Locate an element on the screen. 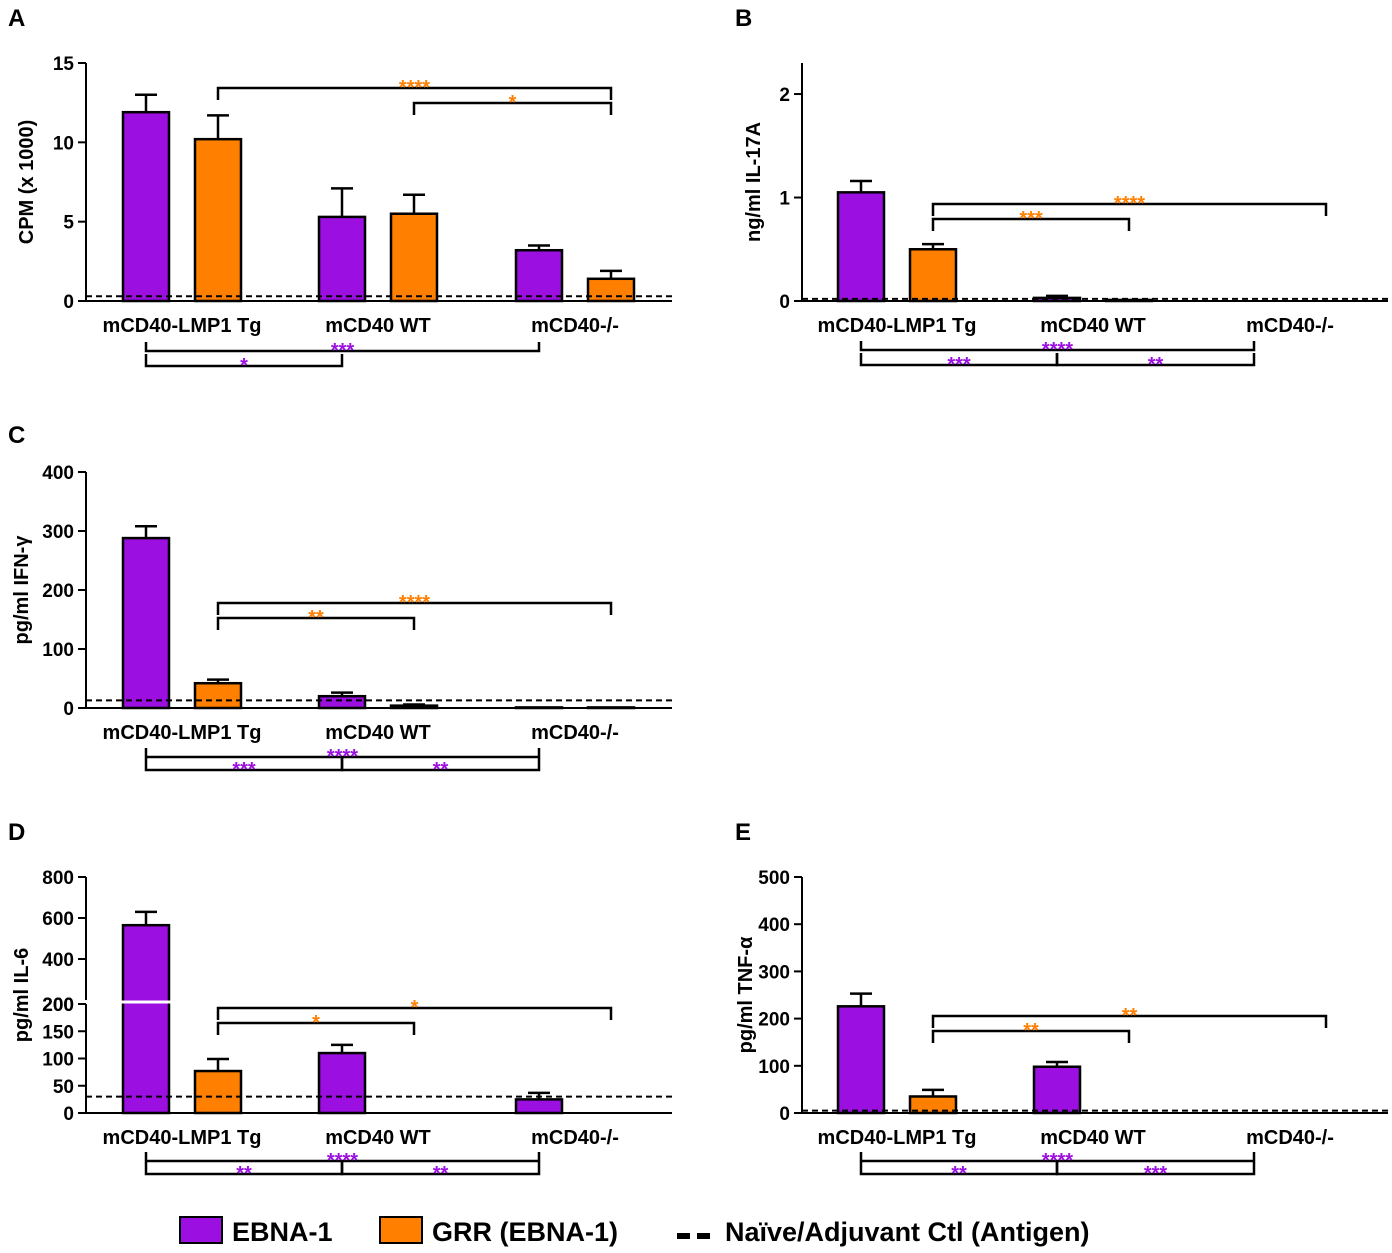 The height and width of the screenshot is (1253, 1392). panel-letter: B is located at coordinates (743, 18).